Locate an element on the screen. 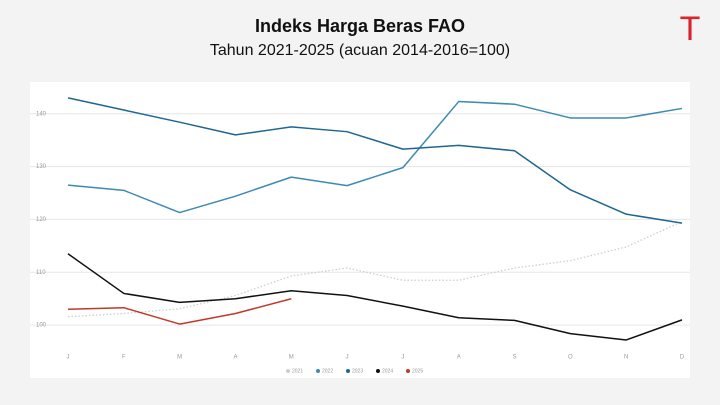 The image size is (720, 405). y-tick-label: 140 is located at coordinates (41, 114).